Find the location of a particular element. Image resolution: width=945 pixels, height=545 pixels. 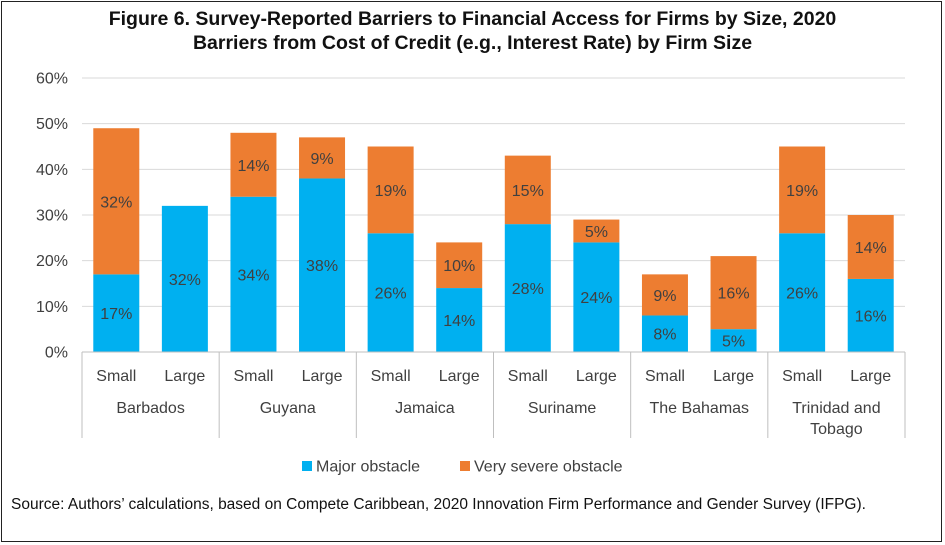

data-label-severe: 10% is located at coordinates (459, 266).